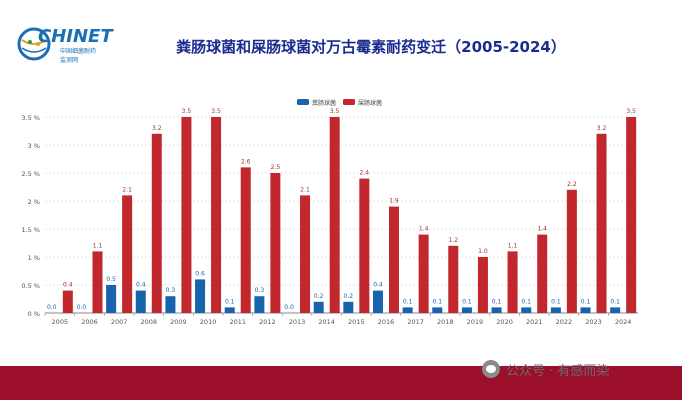 The width and height of the screenshot is (682, 400). What do you see at coordinates (394, 201) in the screenshot?
I see `data-label: 1.9` at bounding box center [394, 201].